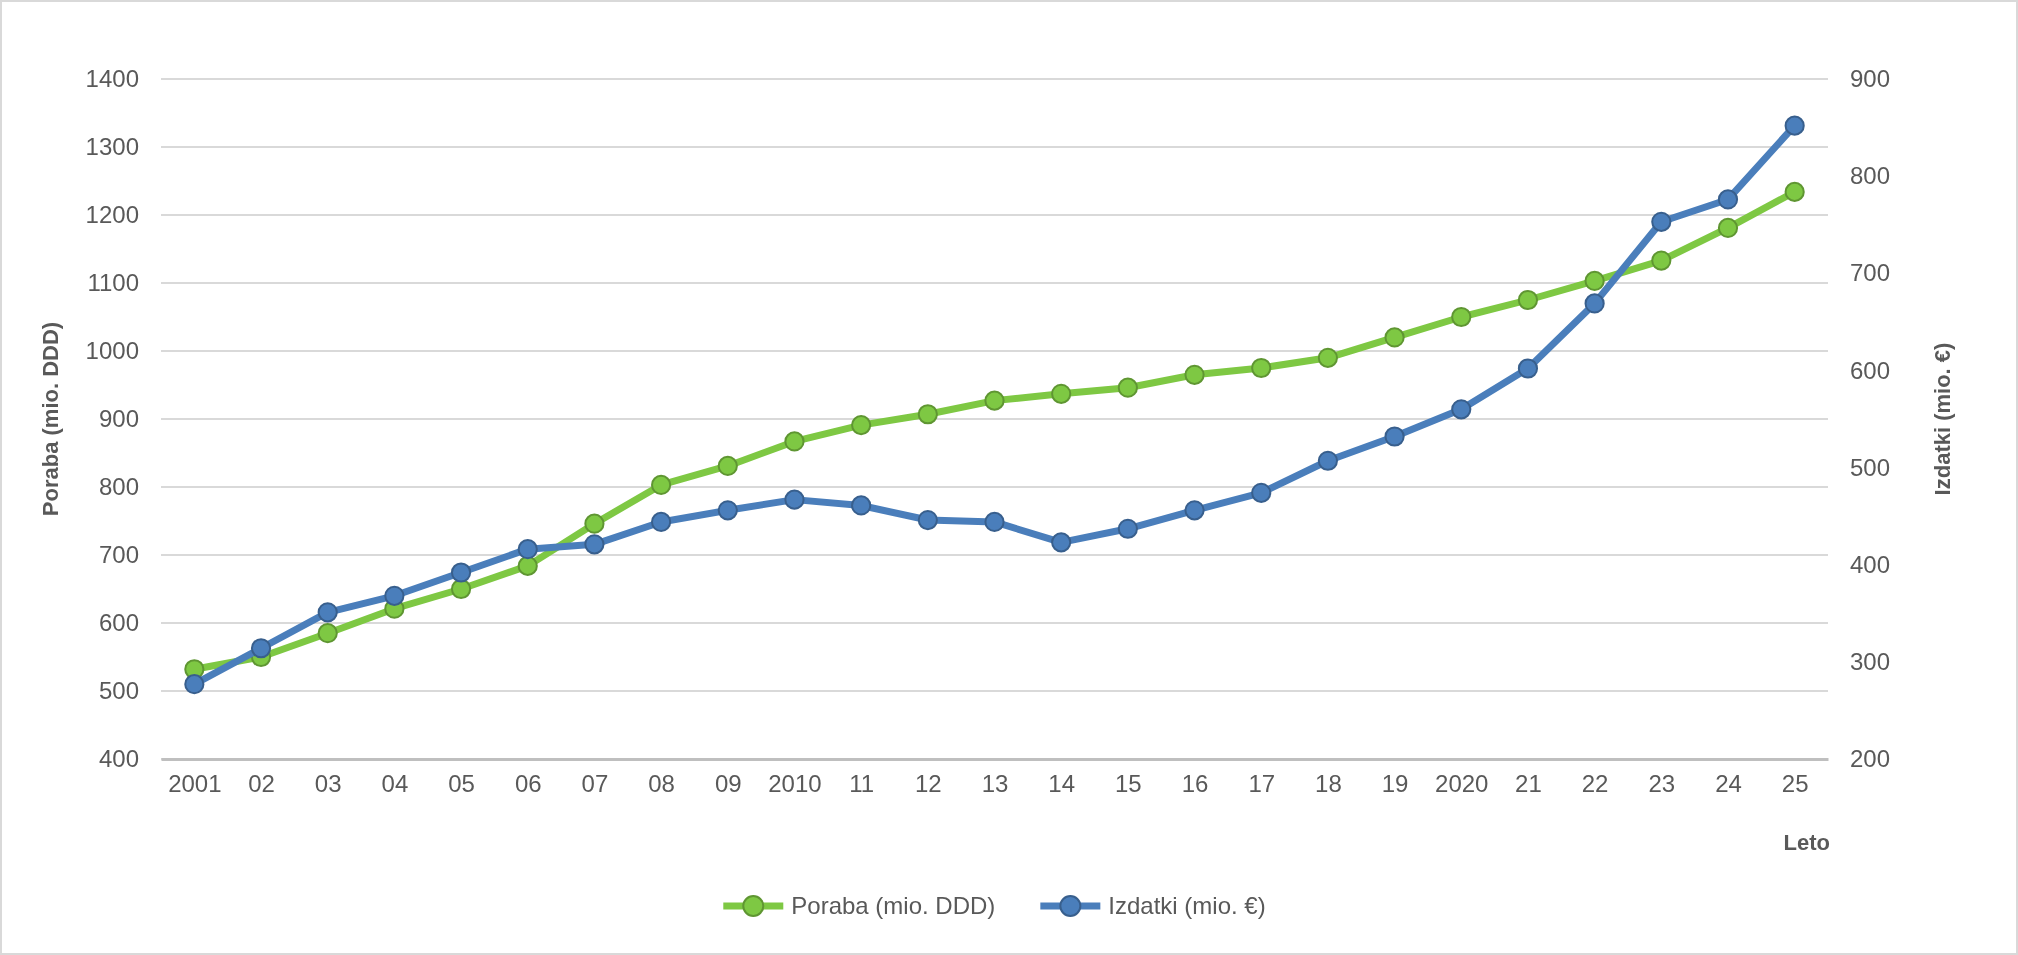 This screenshot has height=955, width=2018. I want to click on y2-axis-title: Izdatki (mio. €), so click(1942, 419).